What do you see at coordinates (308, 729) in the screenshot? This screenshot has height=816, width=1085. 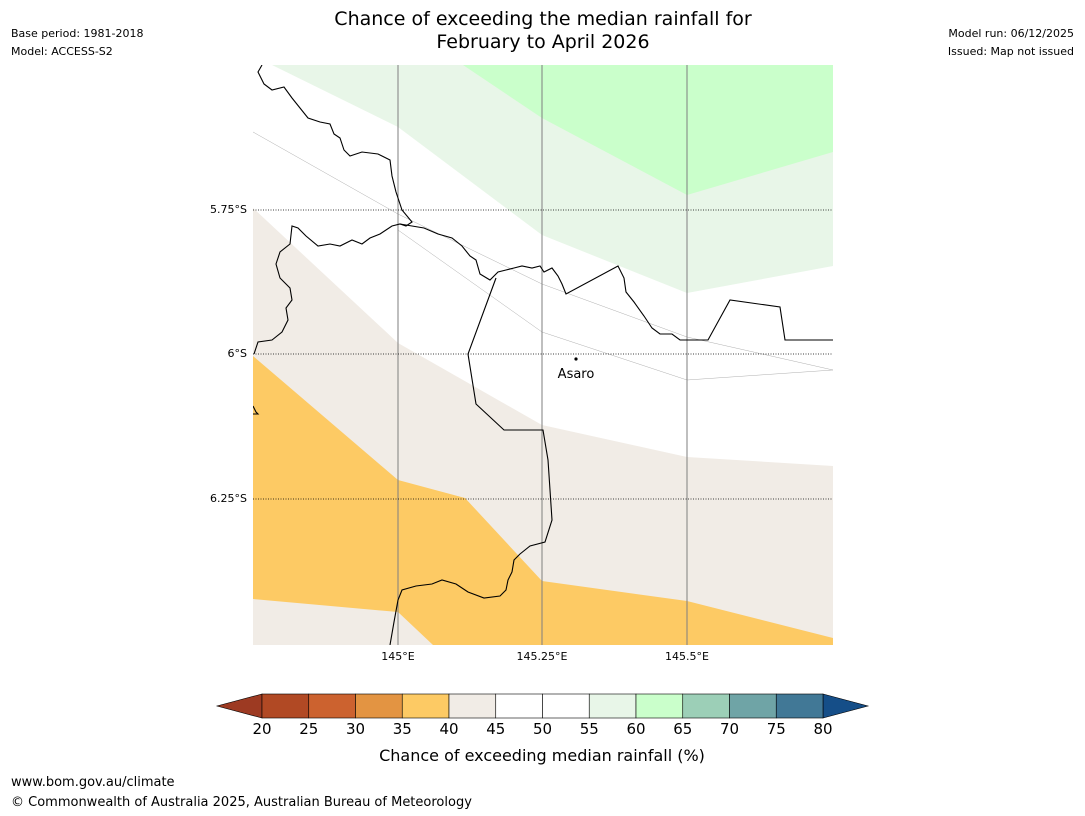 I see `colorbar-tick-label: 25` at bounding box center [308, 729].